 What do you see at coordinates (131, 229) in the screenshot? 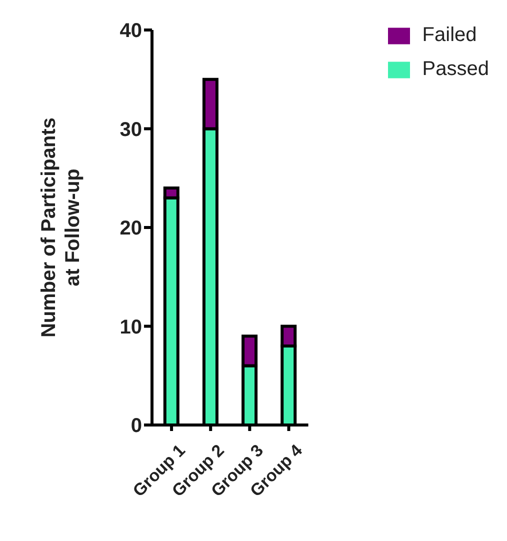
I see `y-tick-label: 20` at bounding box center [131, 229].